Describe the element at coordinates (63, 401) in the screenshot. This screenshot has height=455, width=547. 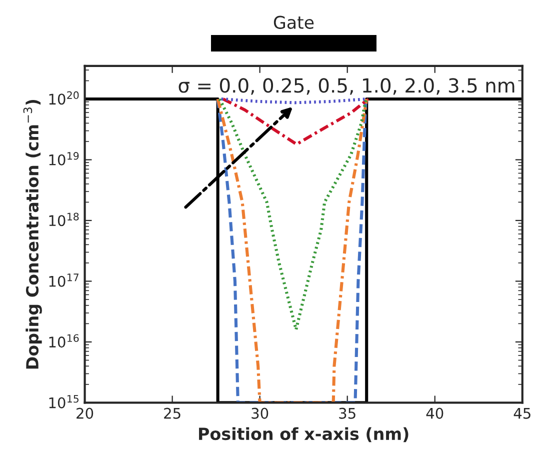
I see `y-tick-label: 10$^{15}$` at that location.